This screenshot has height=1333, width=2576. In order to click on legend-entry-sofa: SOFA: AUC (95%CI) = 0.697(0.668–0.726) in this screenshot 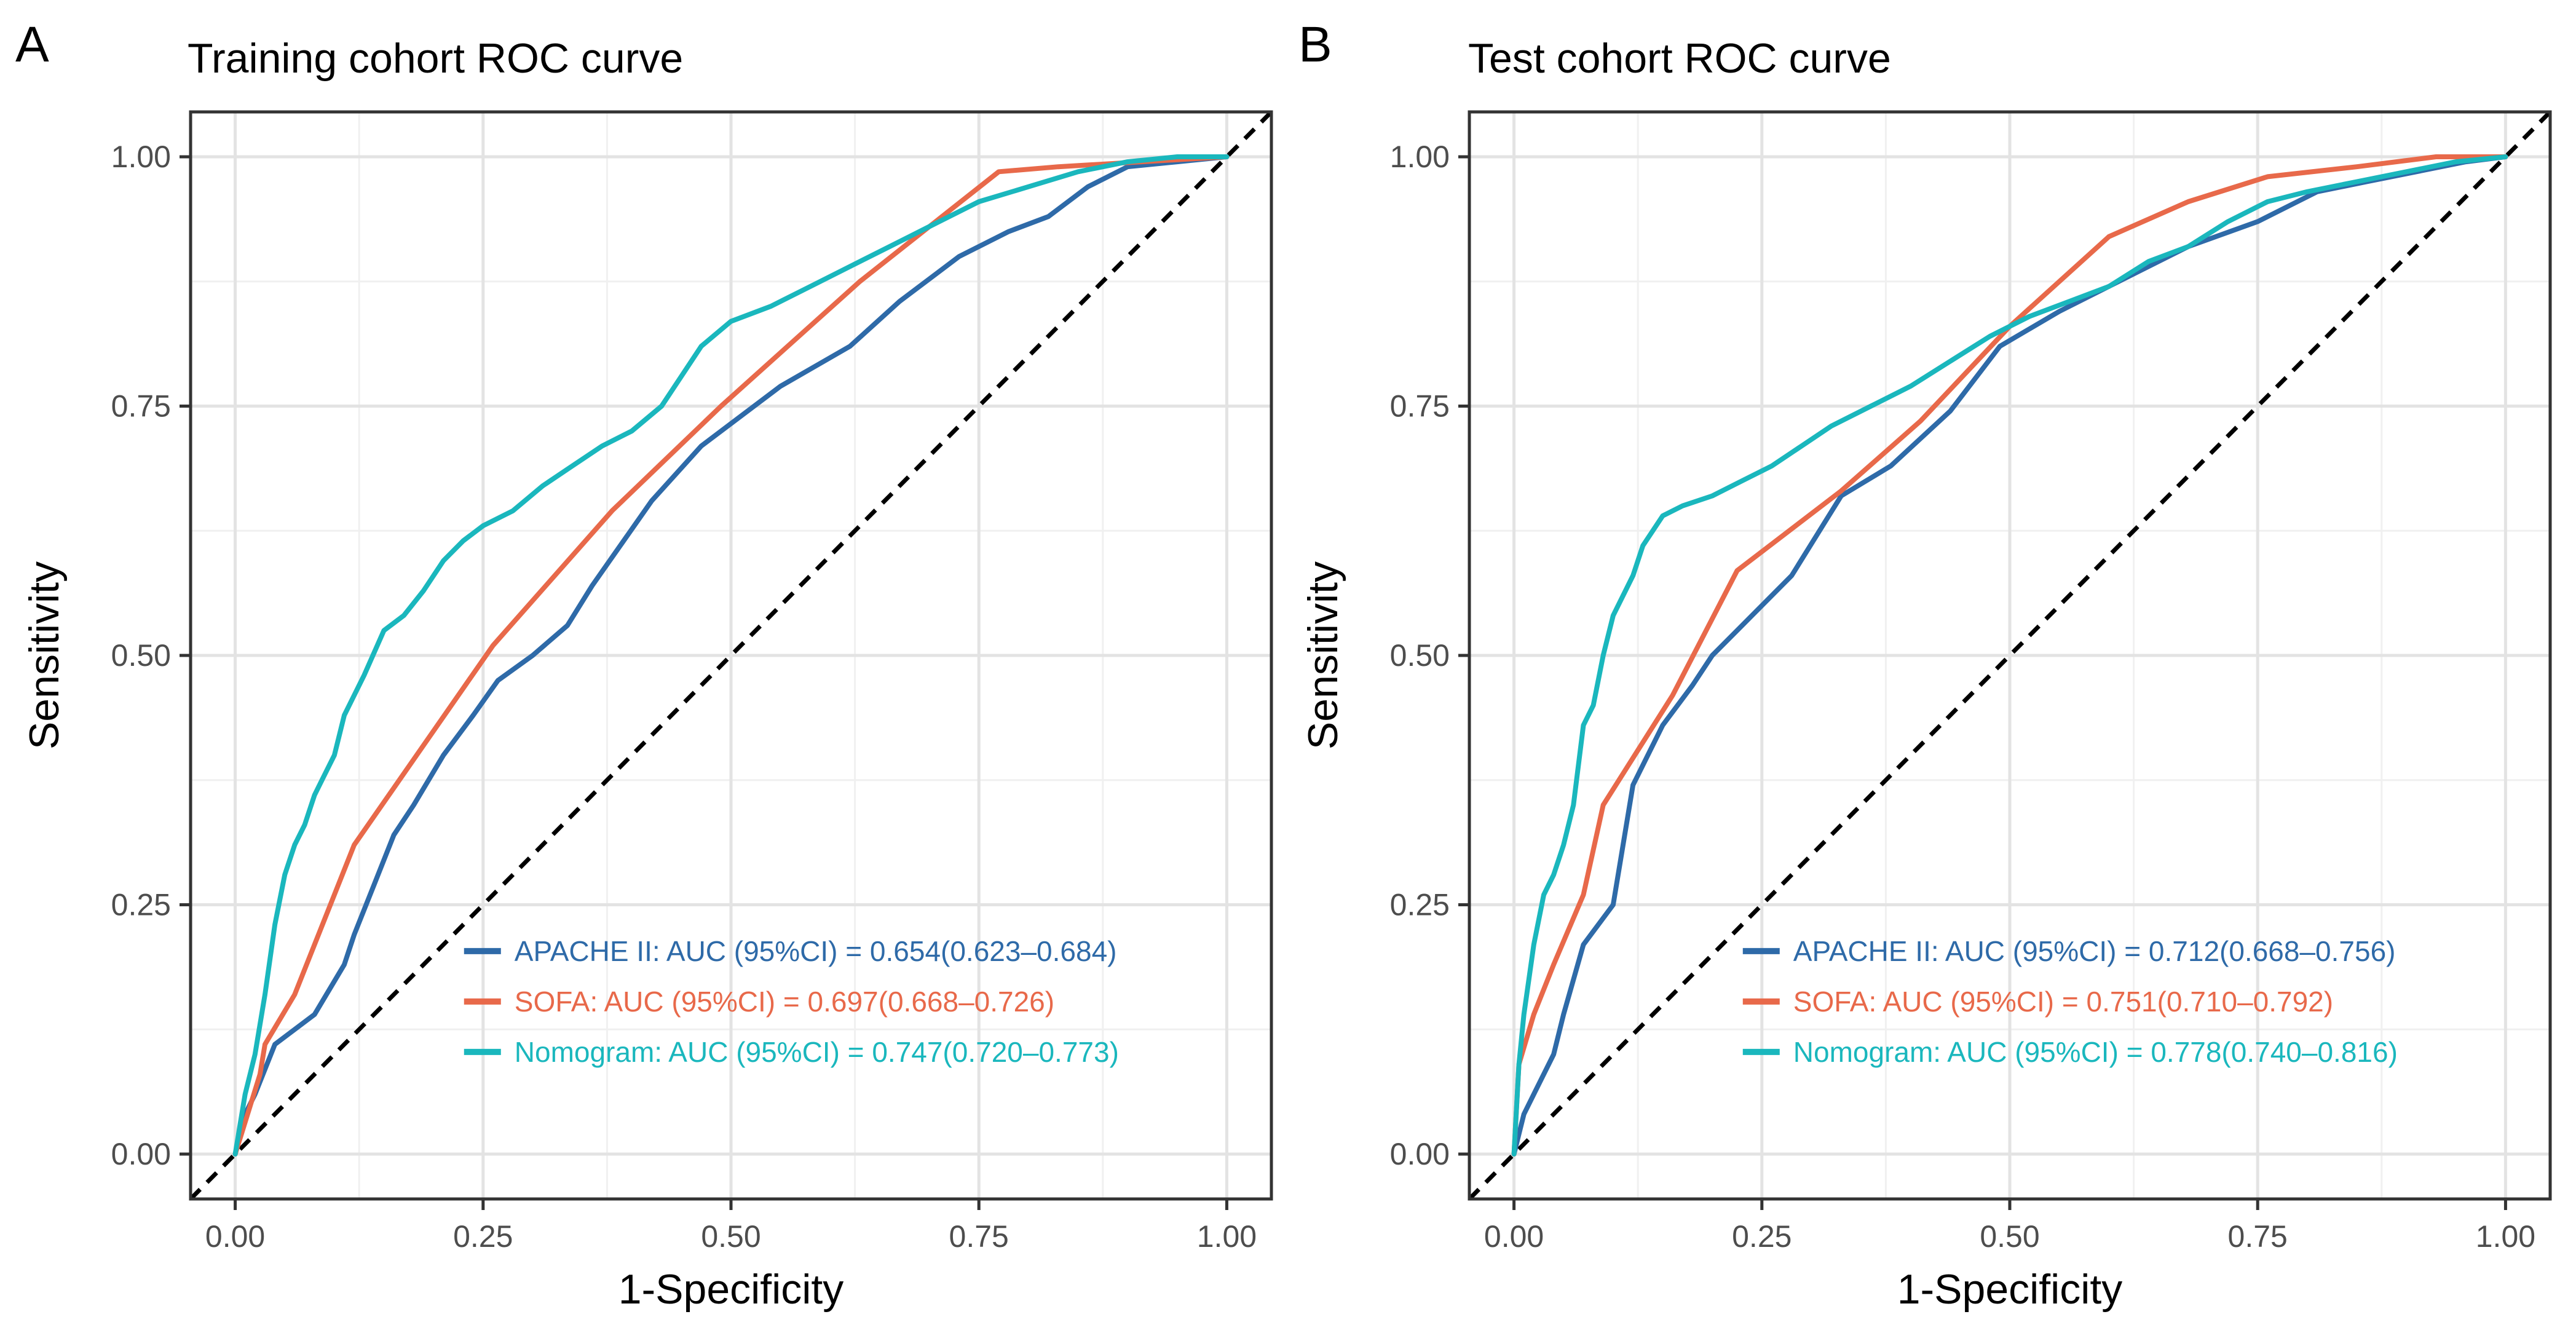, I will do `click(785, 1002)`.